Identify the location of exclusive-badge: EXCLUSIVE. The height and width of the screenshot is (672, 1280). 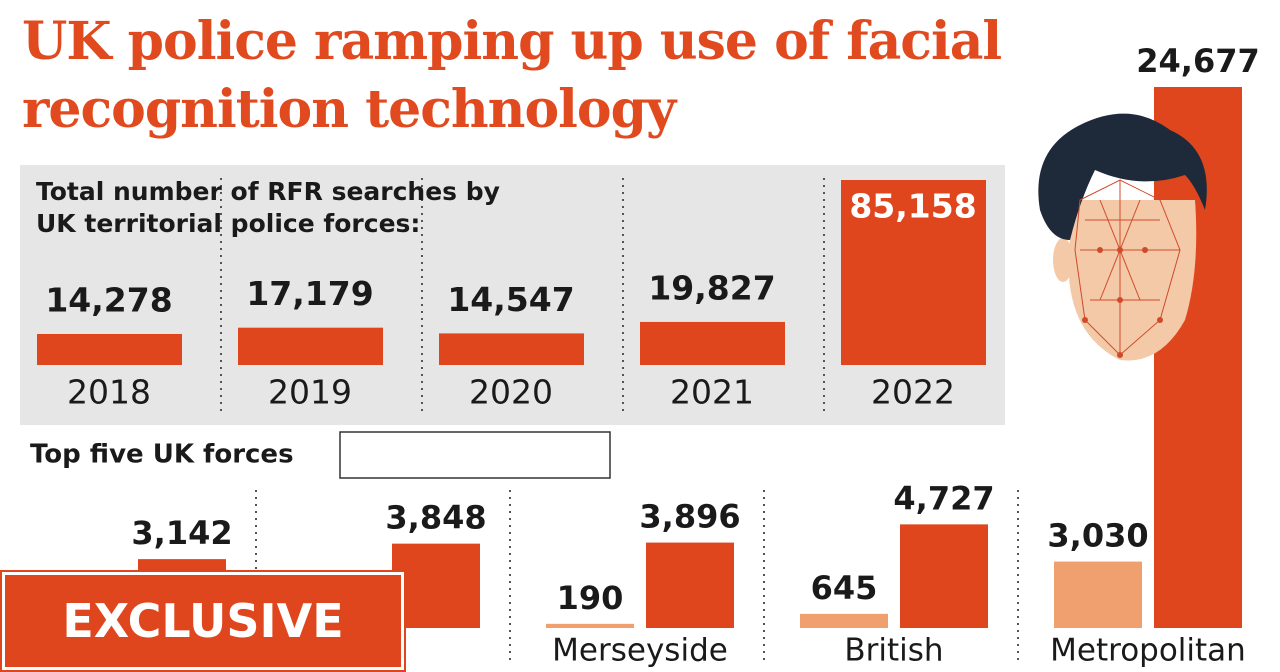
(203, 621).